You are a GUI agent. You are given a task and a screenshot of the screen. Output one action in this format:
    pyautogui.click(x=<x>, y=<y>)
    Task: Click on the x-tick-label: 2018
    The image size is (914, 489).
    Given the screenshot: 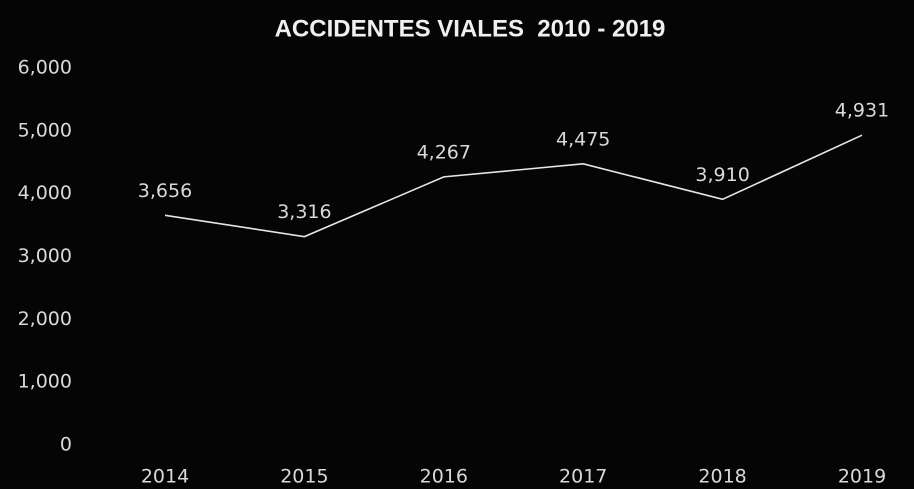 What is the action you would take?
    pyautogui.click(x=722, y=477)
    